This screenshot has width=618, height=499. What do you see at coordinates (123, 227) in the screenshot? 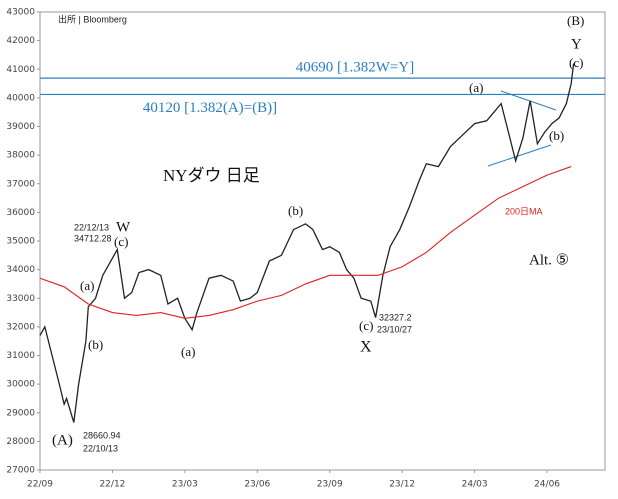
I see `annotation: W` at bounding box center [123, 227].